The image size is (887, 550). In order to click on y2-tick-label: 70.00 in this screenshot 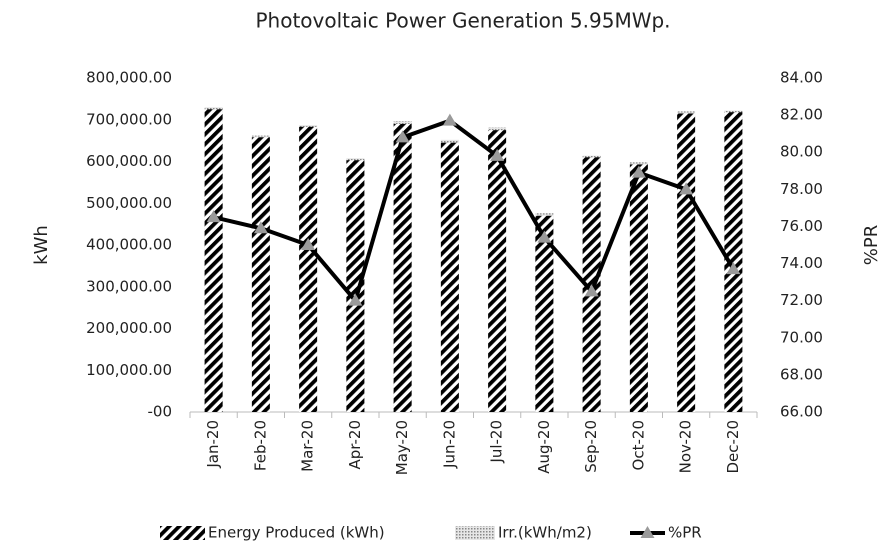, I will do `click(801, 337)`.